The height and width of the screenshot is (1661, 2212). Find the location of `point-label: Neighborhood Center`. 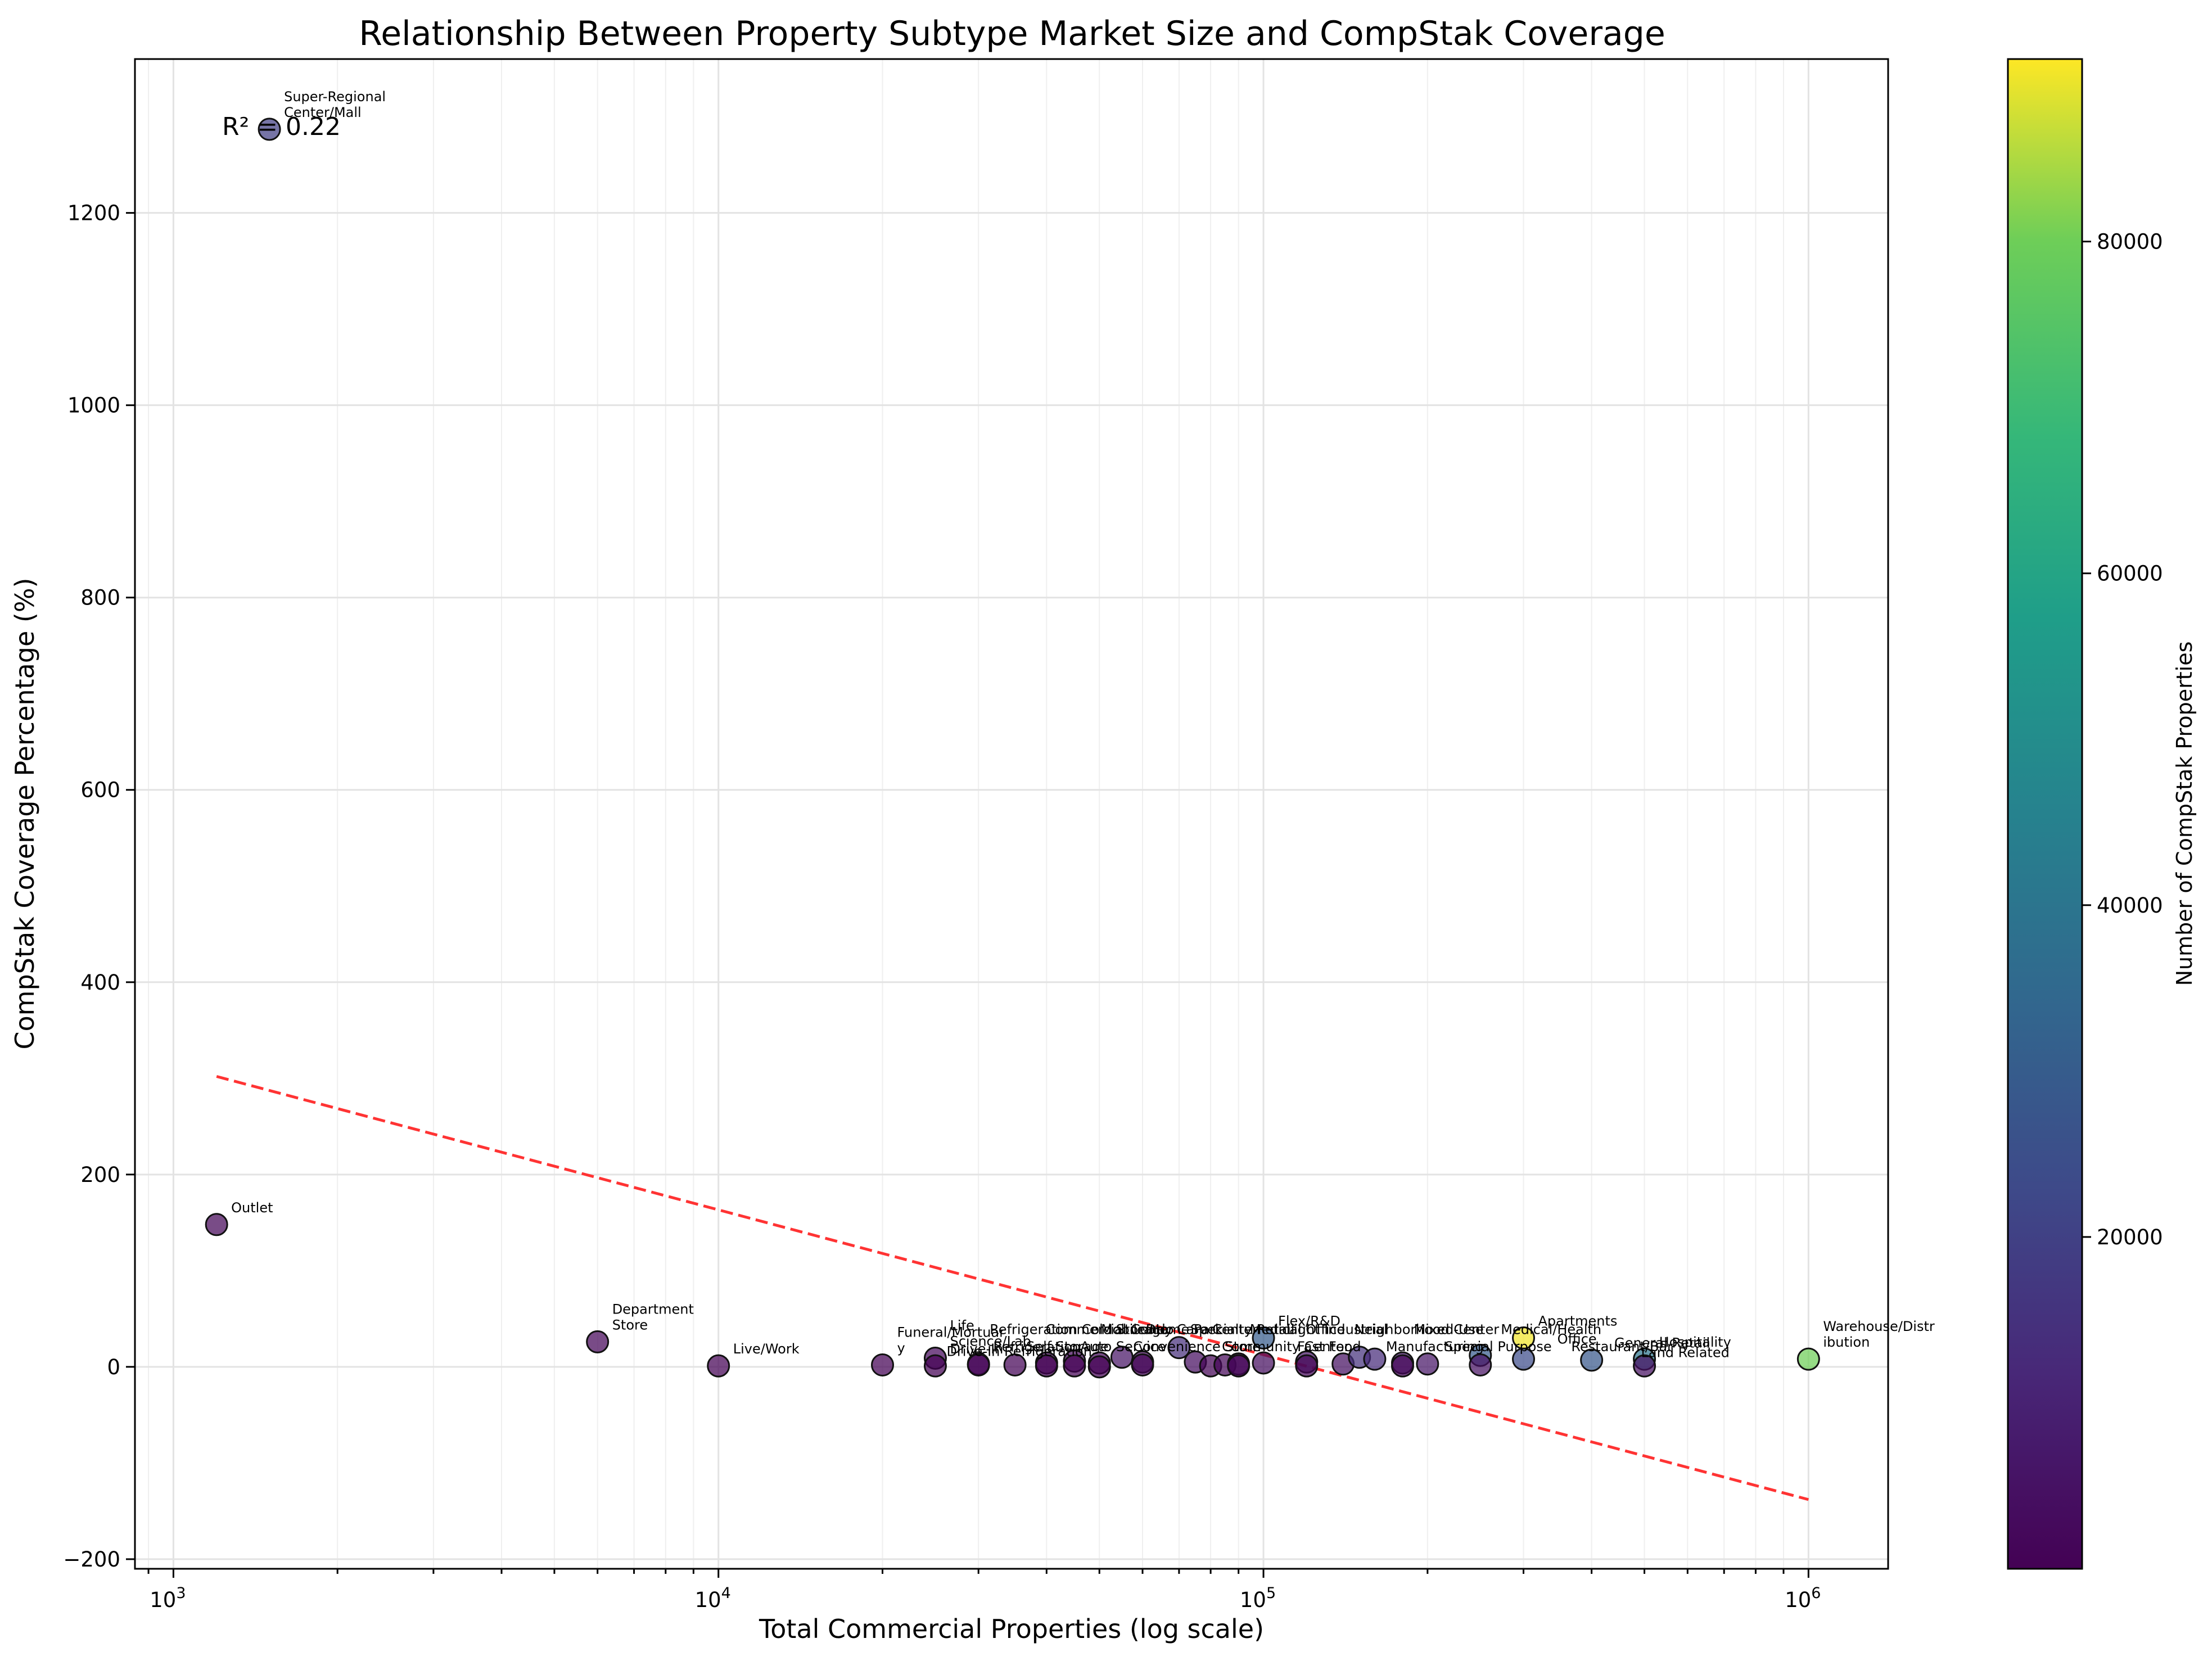

point-label: Neighborhood Center is located at coordinates (1427, 1329).